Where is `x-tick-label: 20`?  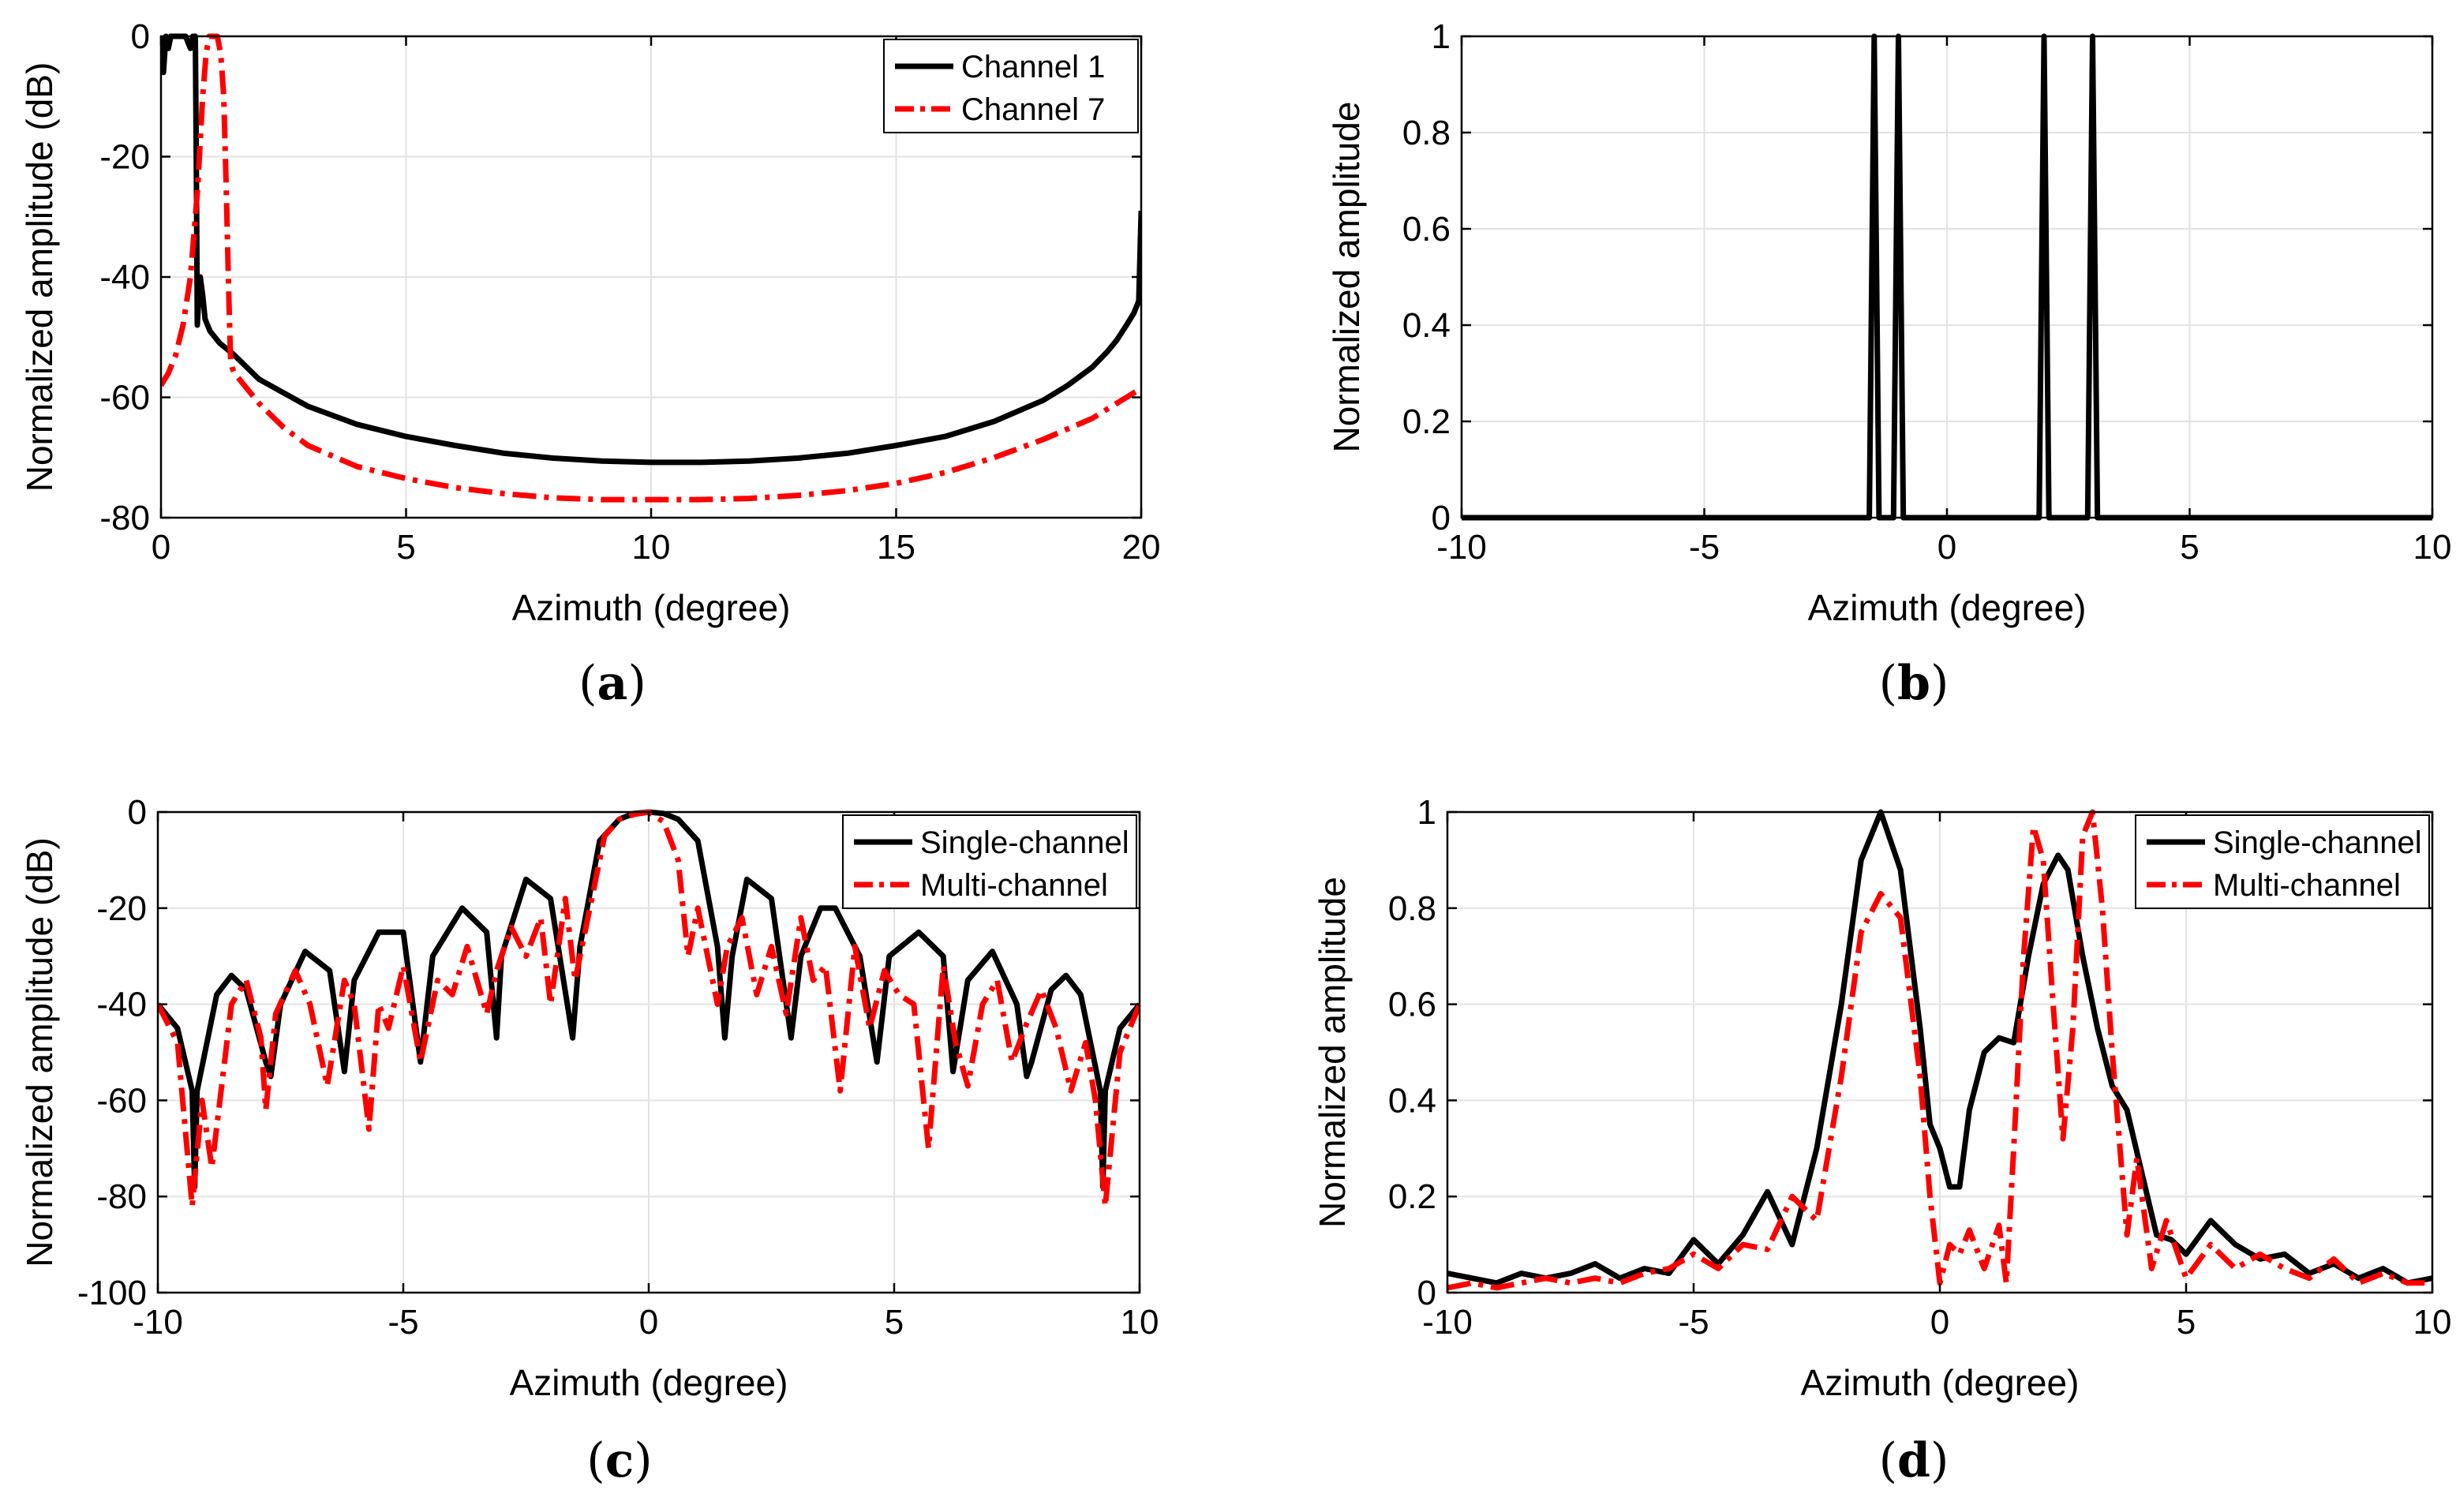
x-tick-label: 20 is located at coordinates (1141, 547).